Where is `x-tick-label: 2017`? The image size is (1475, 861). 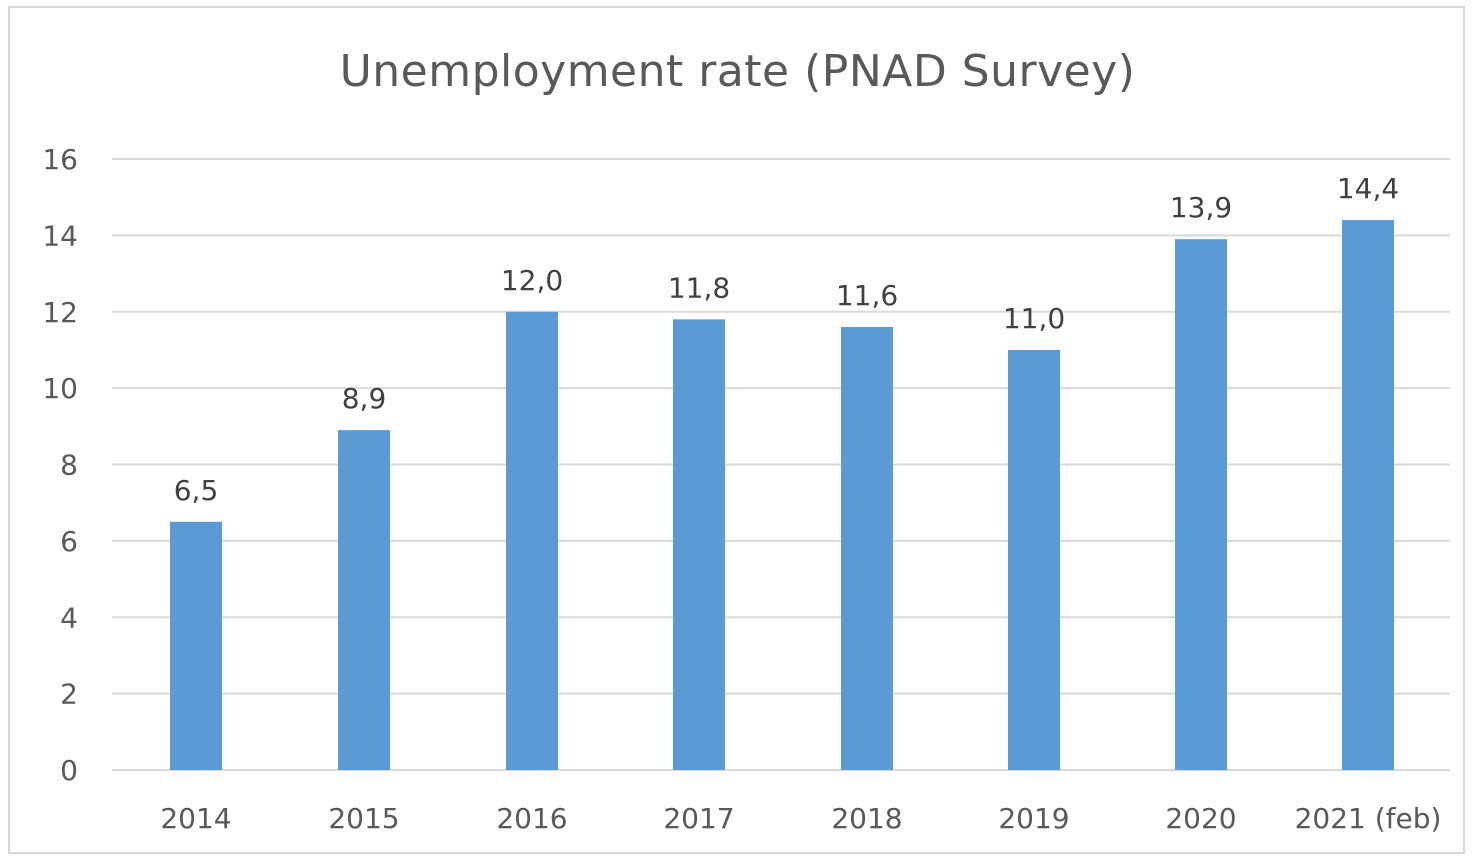
x-tick-label: 2017 is located at coordinates (698, 818).